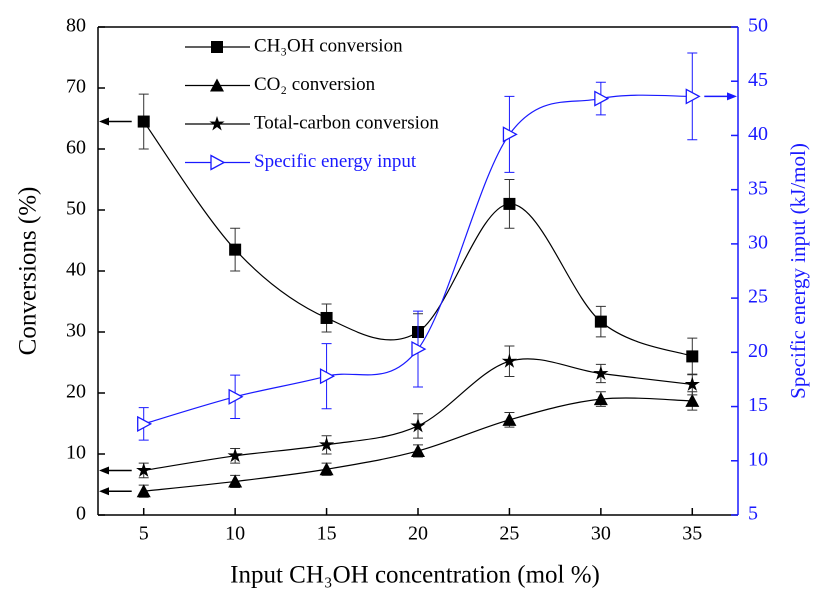  Describe the element at coordinates (76, 148) in the screenshot. I see `y-tick-label: 60` at that location.